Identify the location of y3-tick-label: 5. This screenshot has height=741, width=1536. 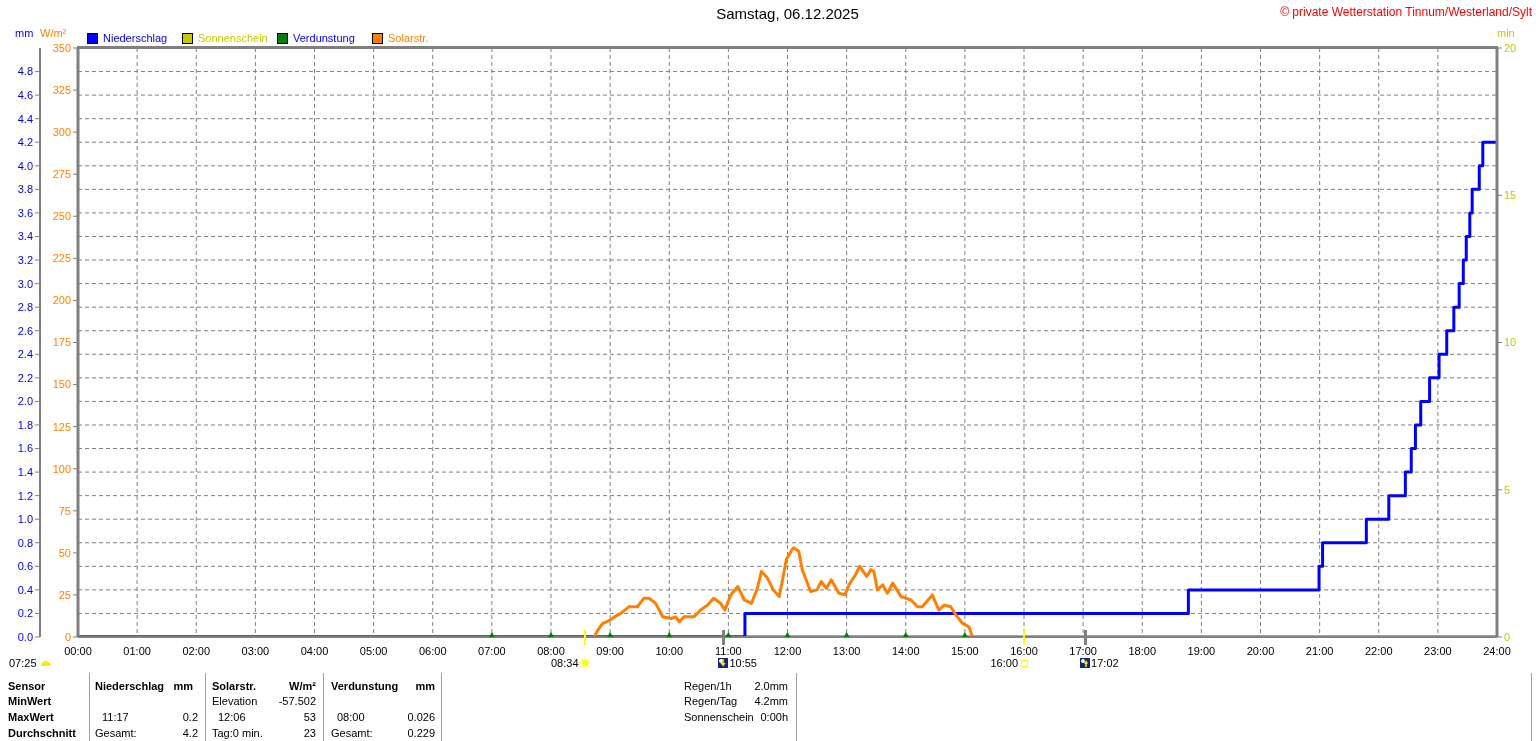
(1507, 489).